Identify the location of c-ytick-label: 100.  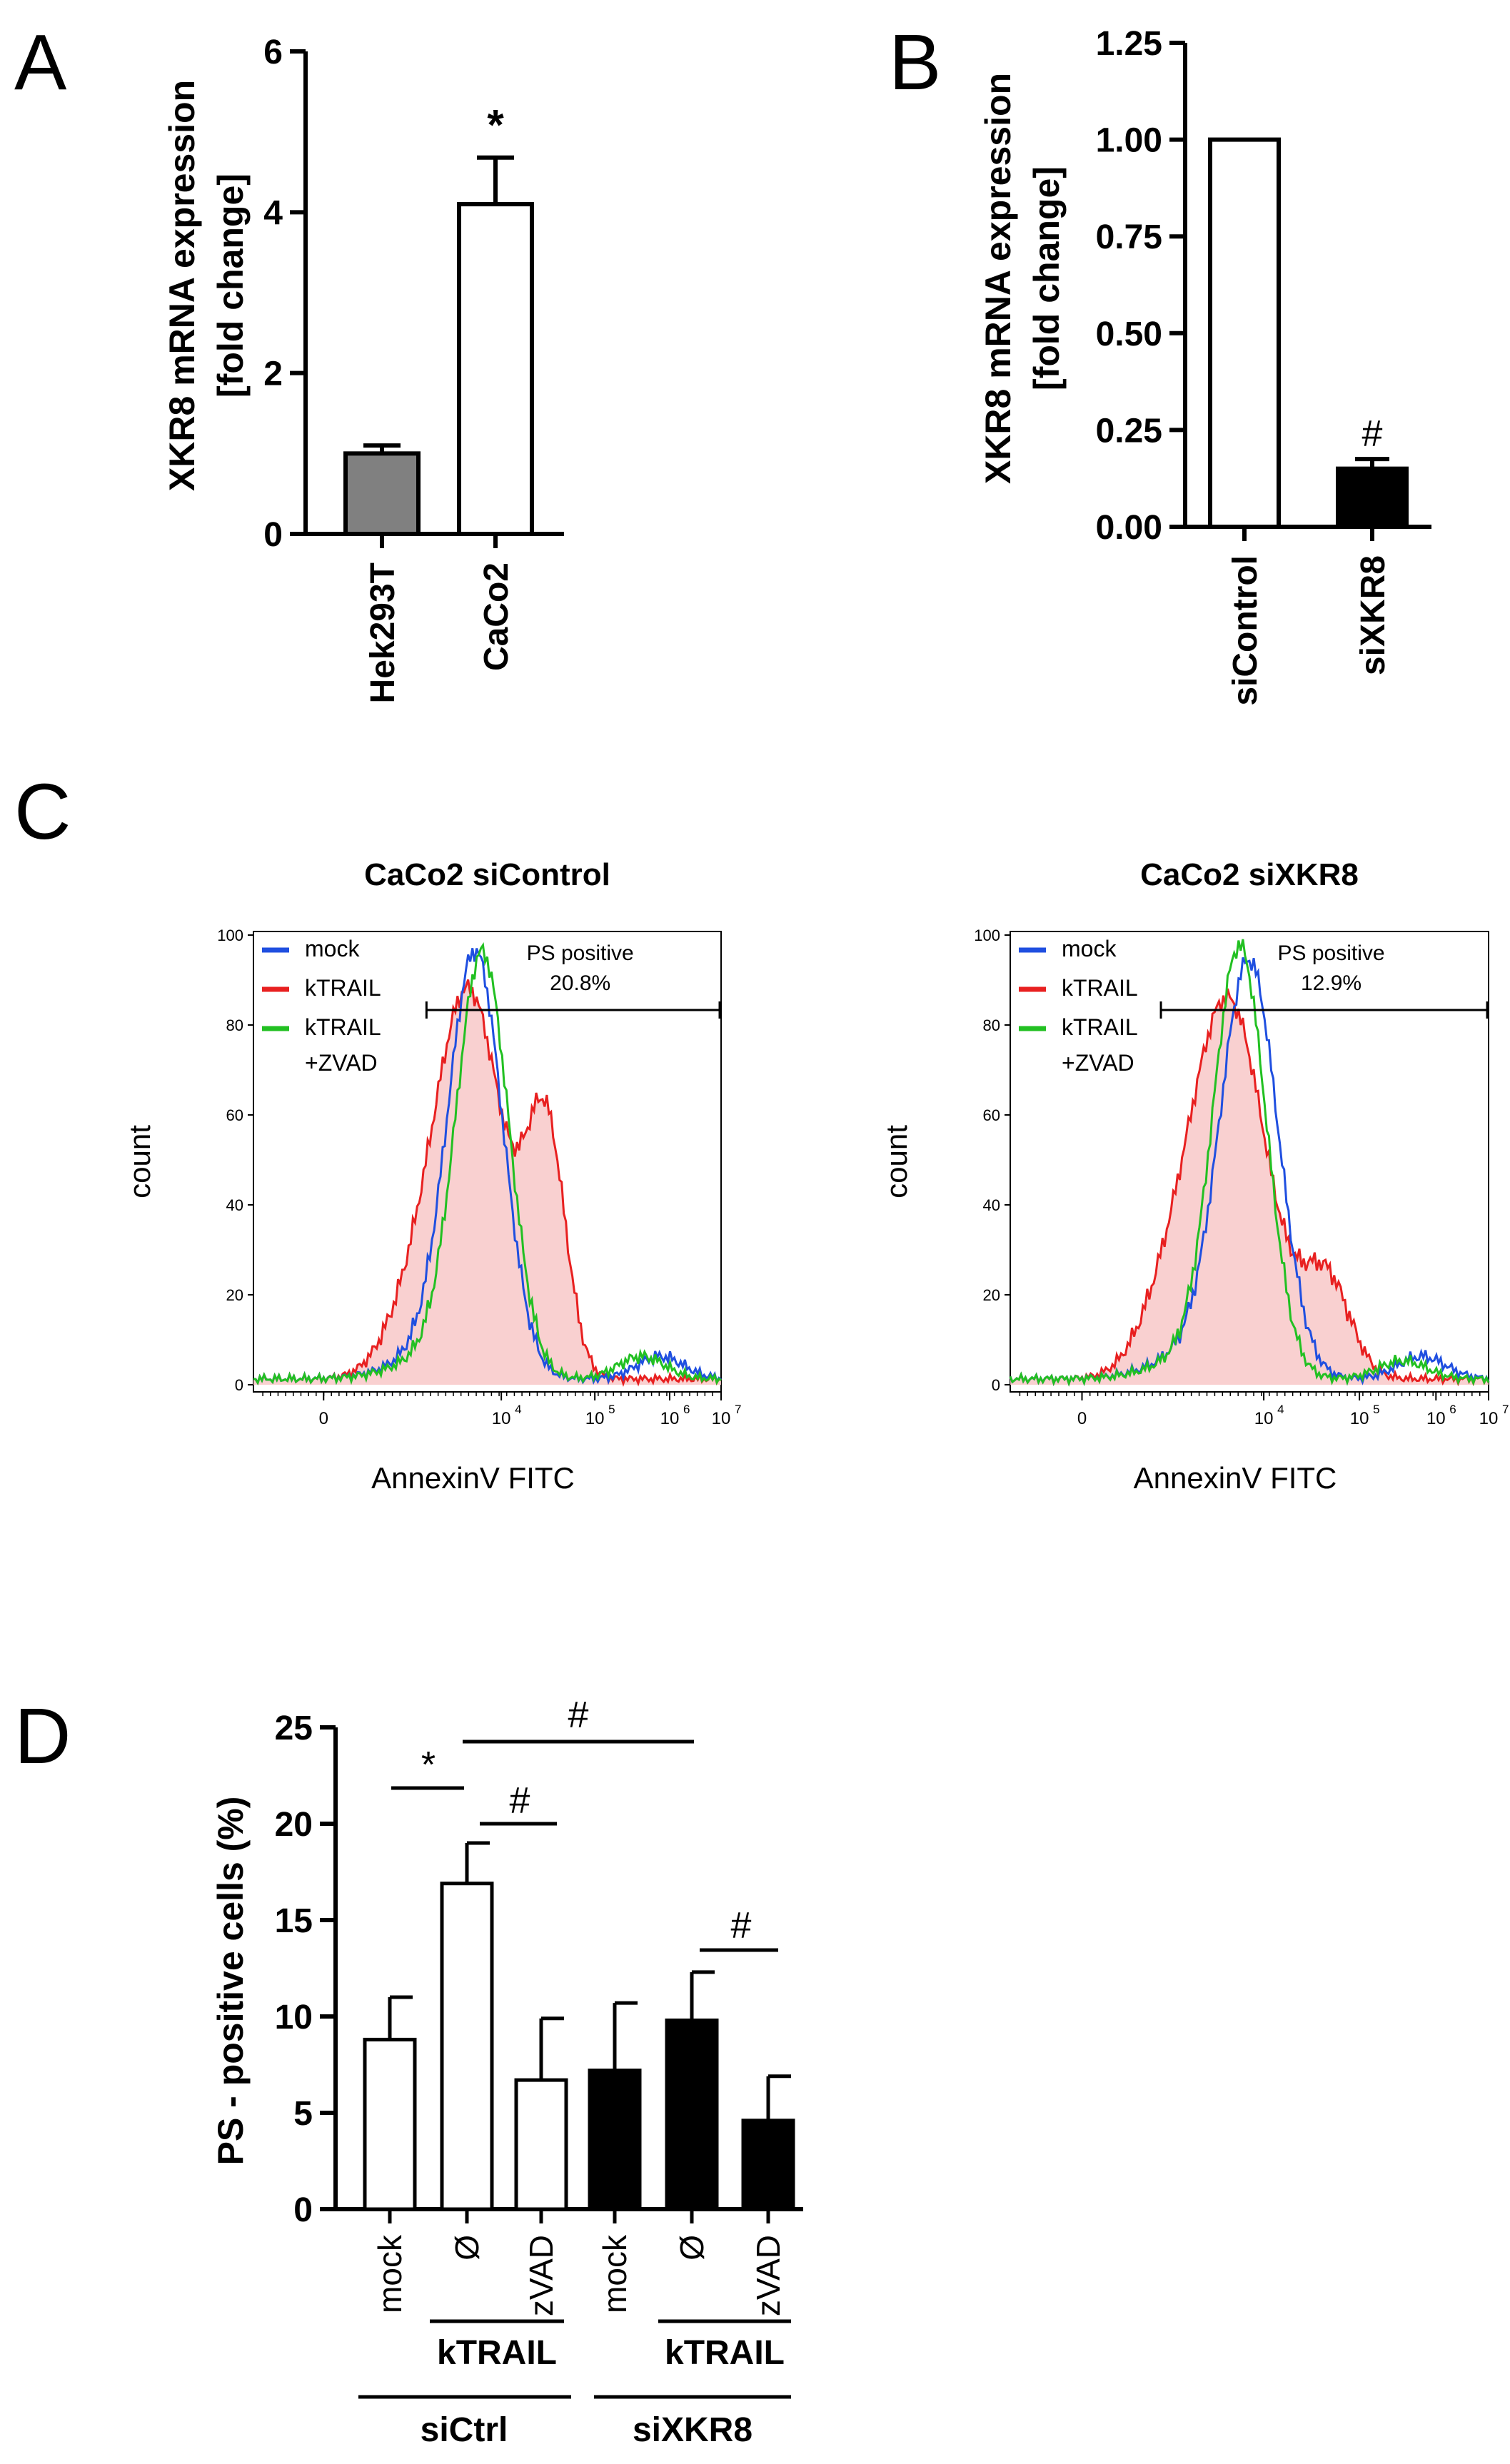
(987, 935).